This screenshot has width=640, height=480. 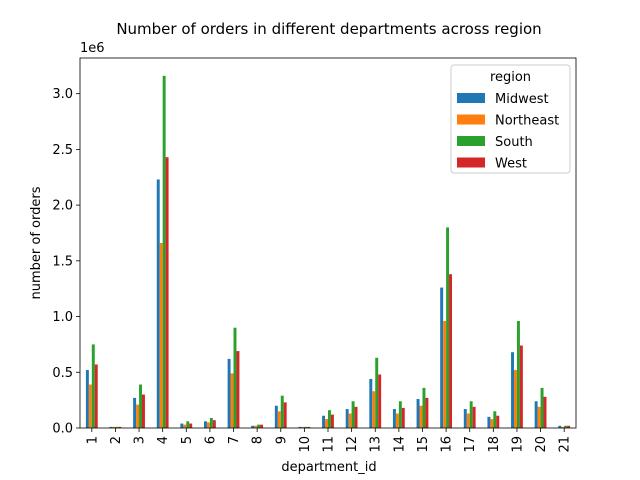 I want to click on x-tick-label: 14, so click(x=399, y=444).